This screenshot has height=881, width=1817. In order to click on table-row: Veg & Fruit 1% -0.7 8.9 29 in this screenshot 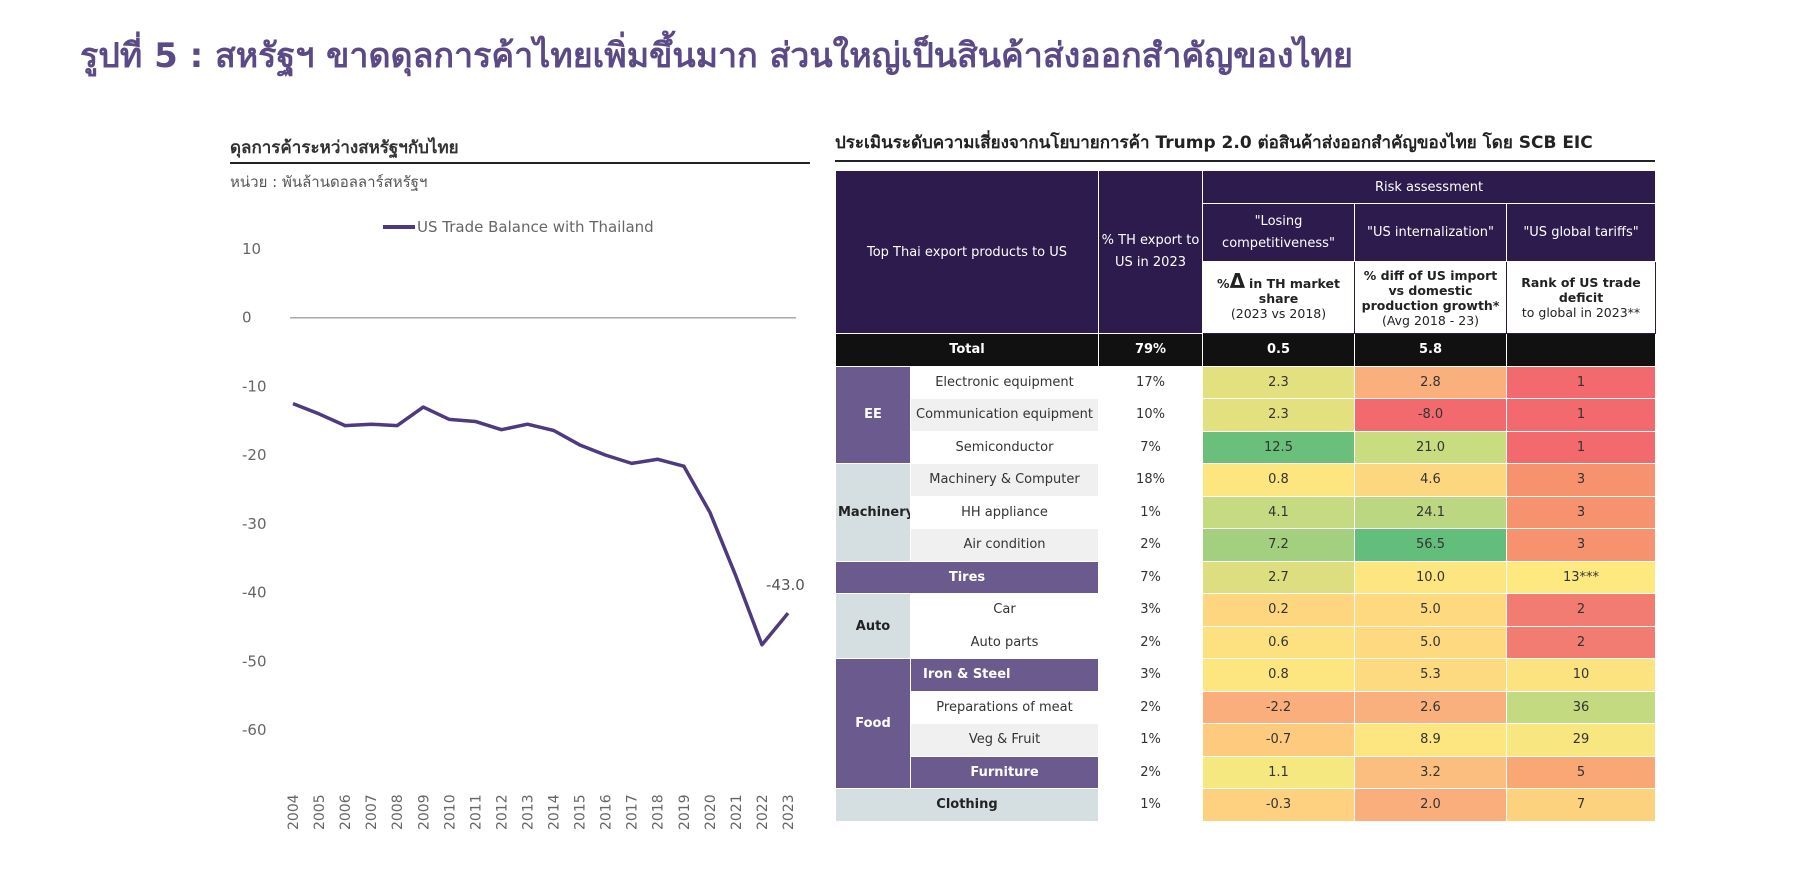, I will do `click(1246, 740)`.